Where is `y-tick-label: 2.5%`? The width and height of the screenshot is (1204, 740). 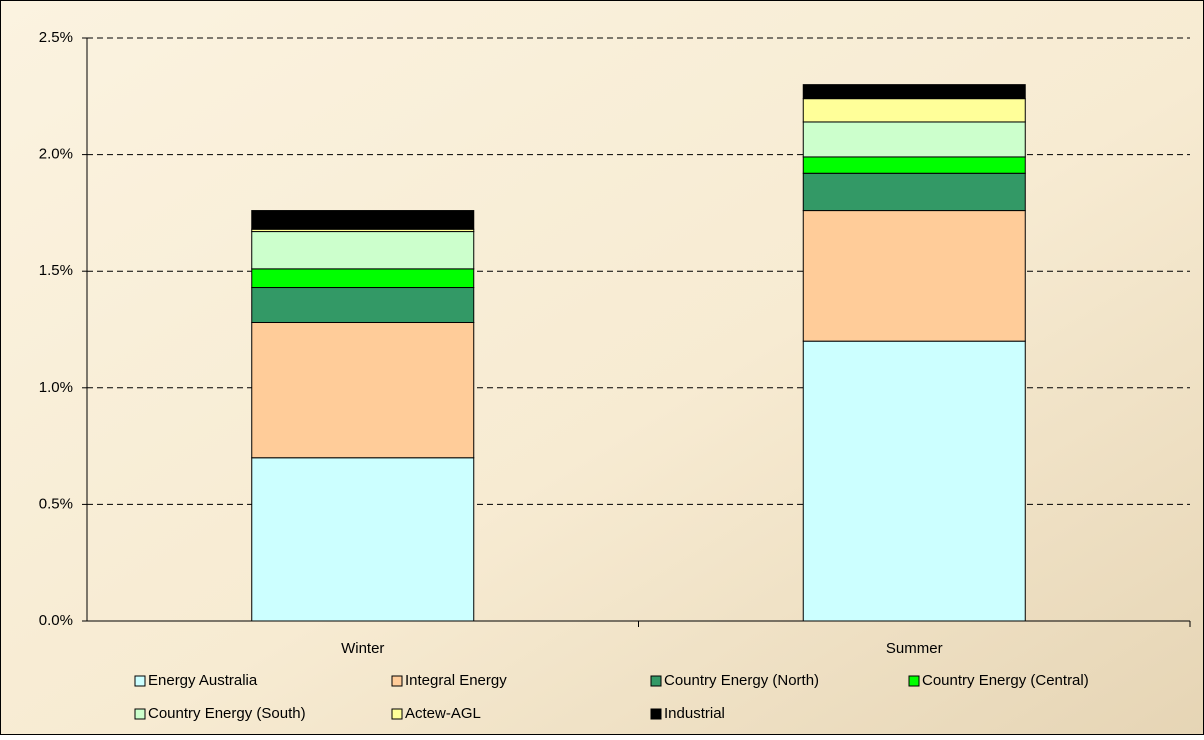 y-tick-label: 2.5% is located at coordinates (56, 37).